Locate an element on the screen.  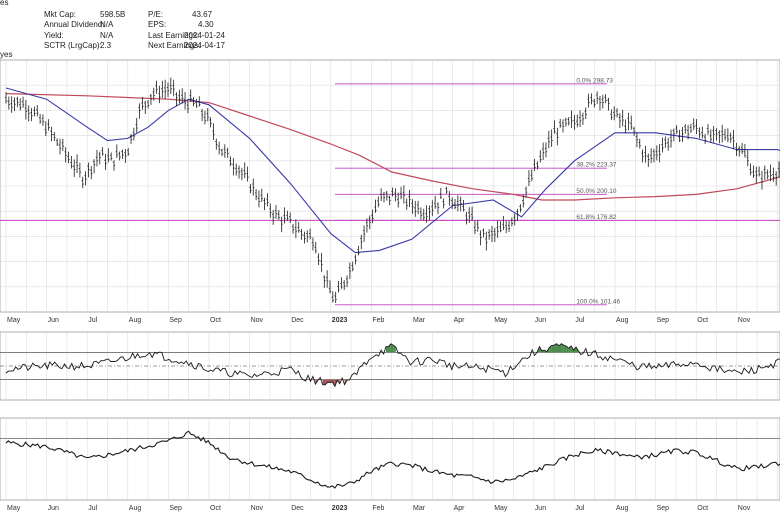
field-label: P/E: is located at coordinates (156, 14).